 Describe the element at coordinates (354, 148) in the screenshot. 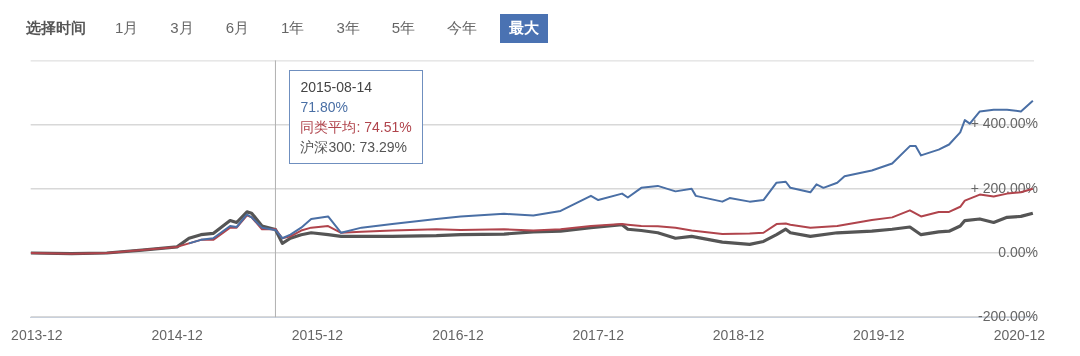

I see `annotation: 沪深300: 73.29%` at that location.